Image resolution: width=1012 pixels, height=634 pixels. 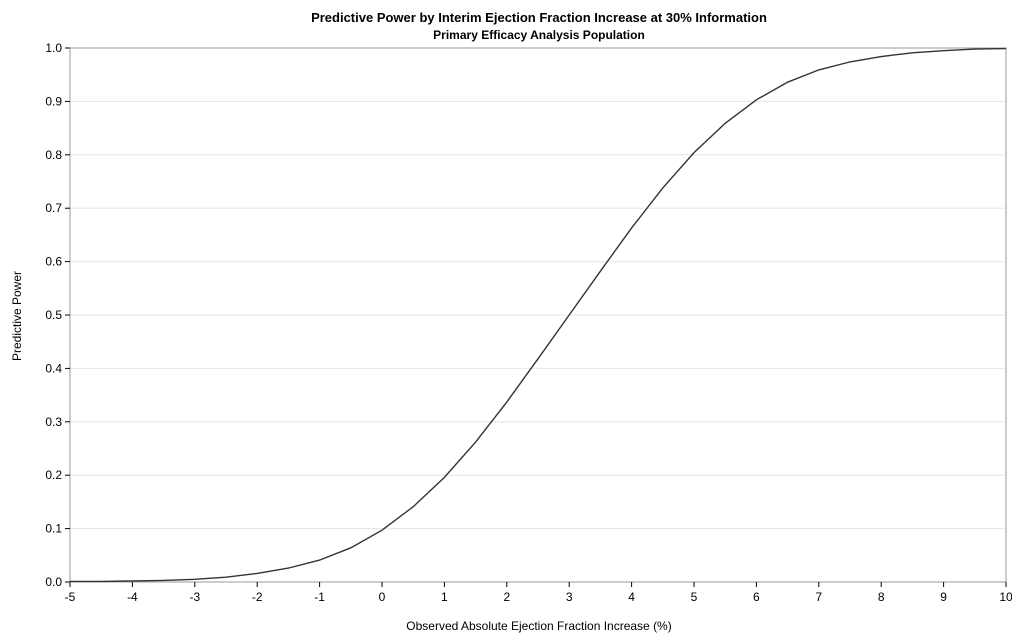 I want to click on y-tick-label-1: 0.1, so click(x=53, y=529).